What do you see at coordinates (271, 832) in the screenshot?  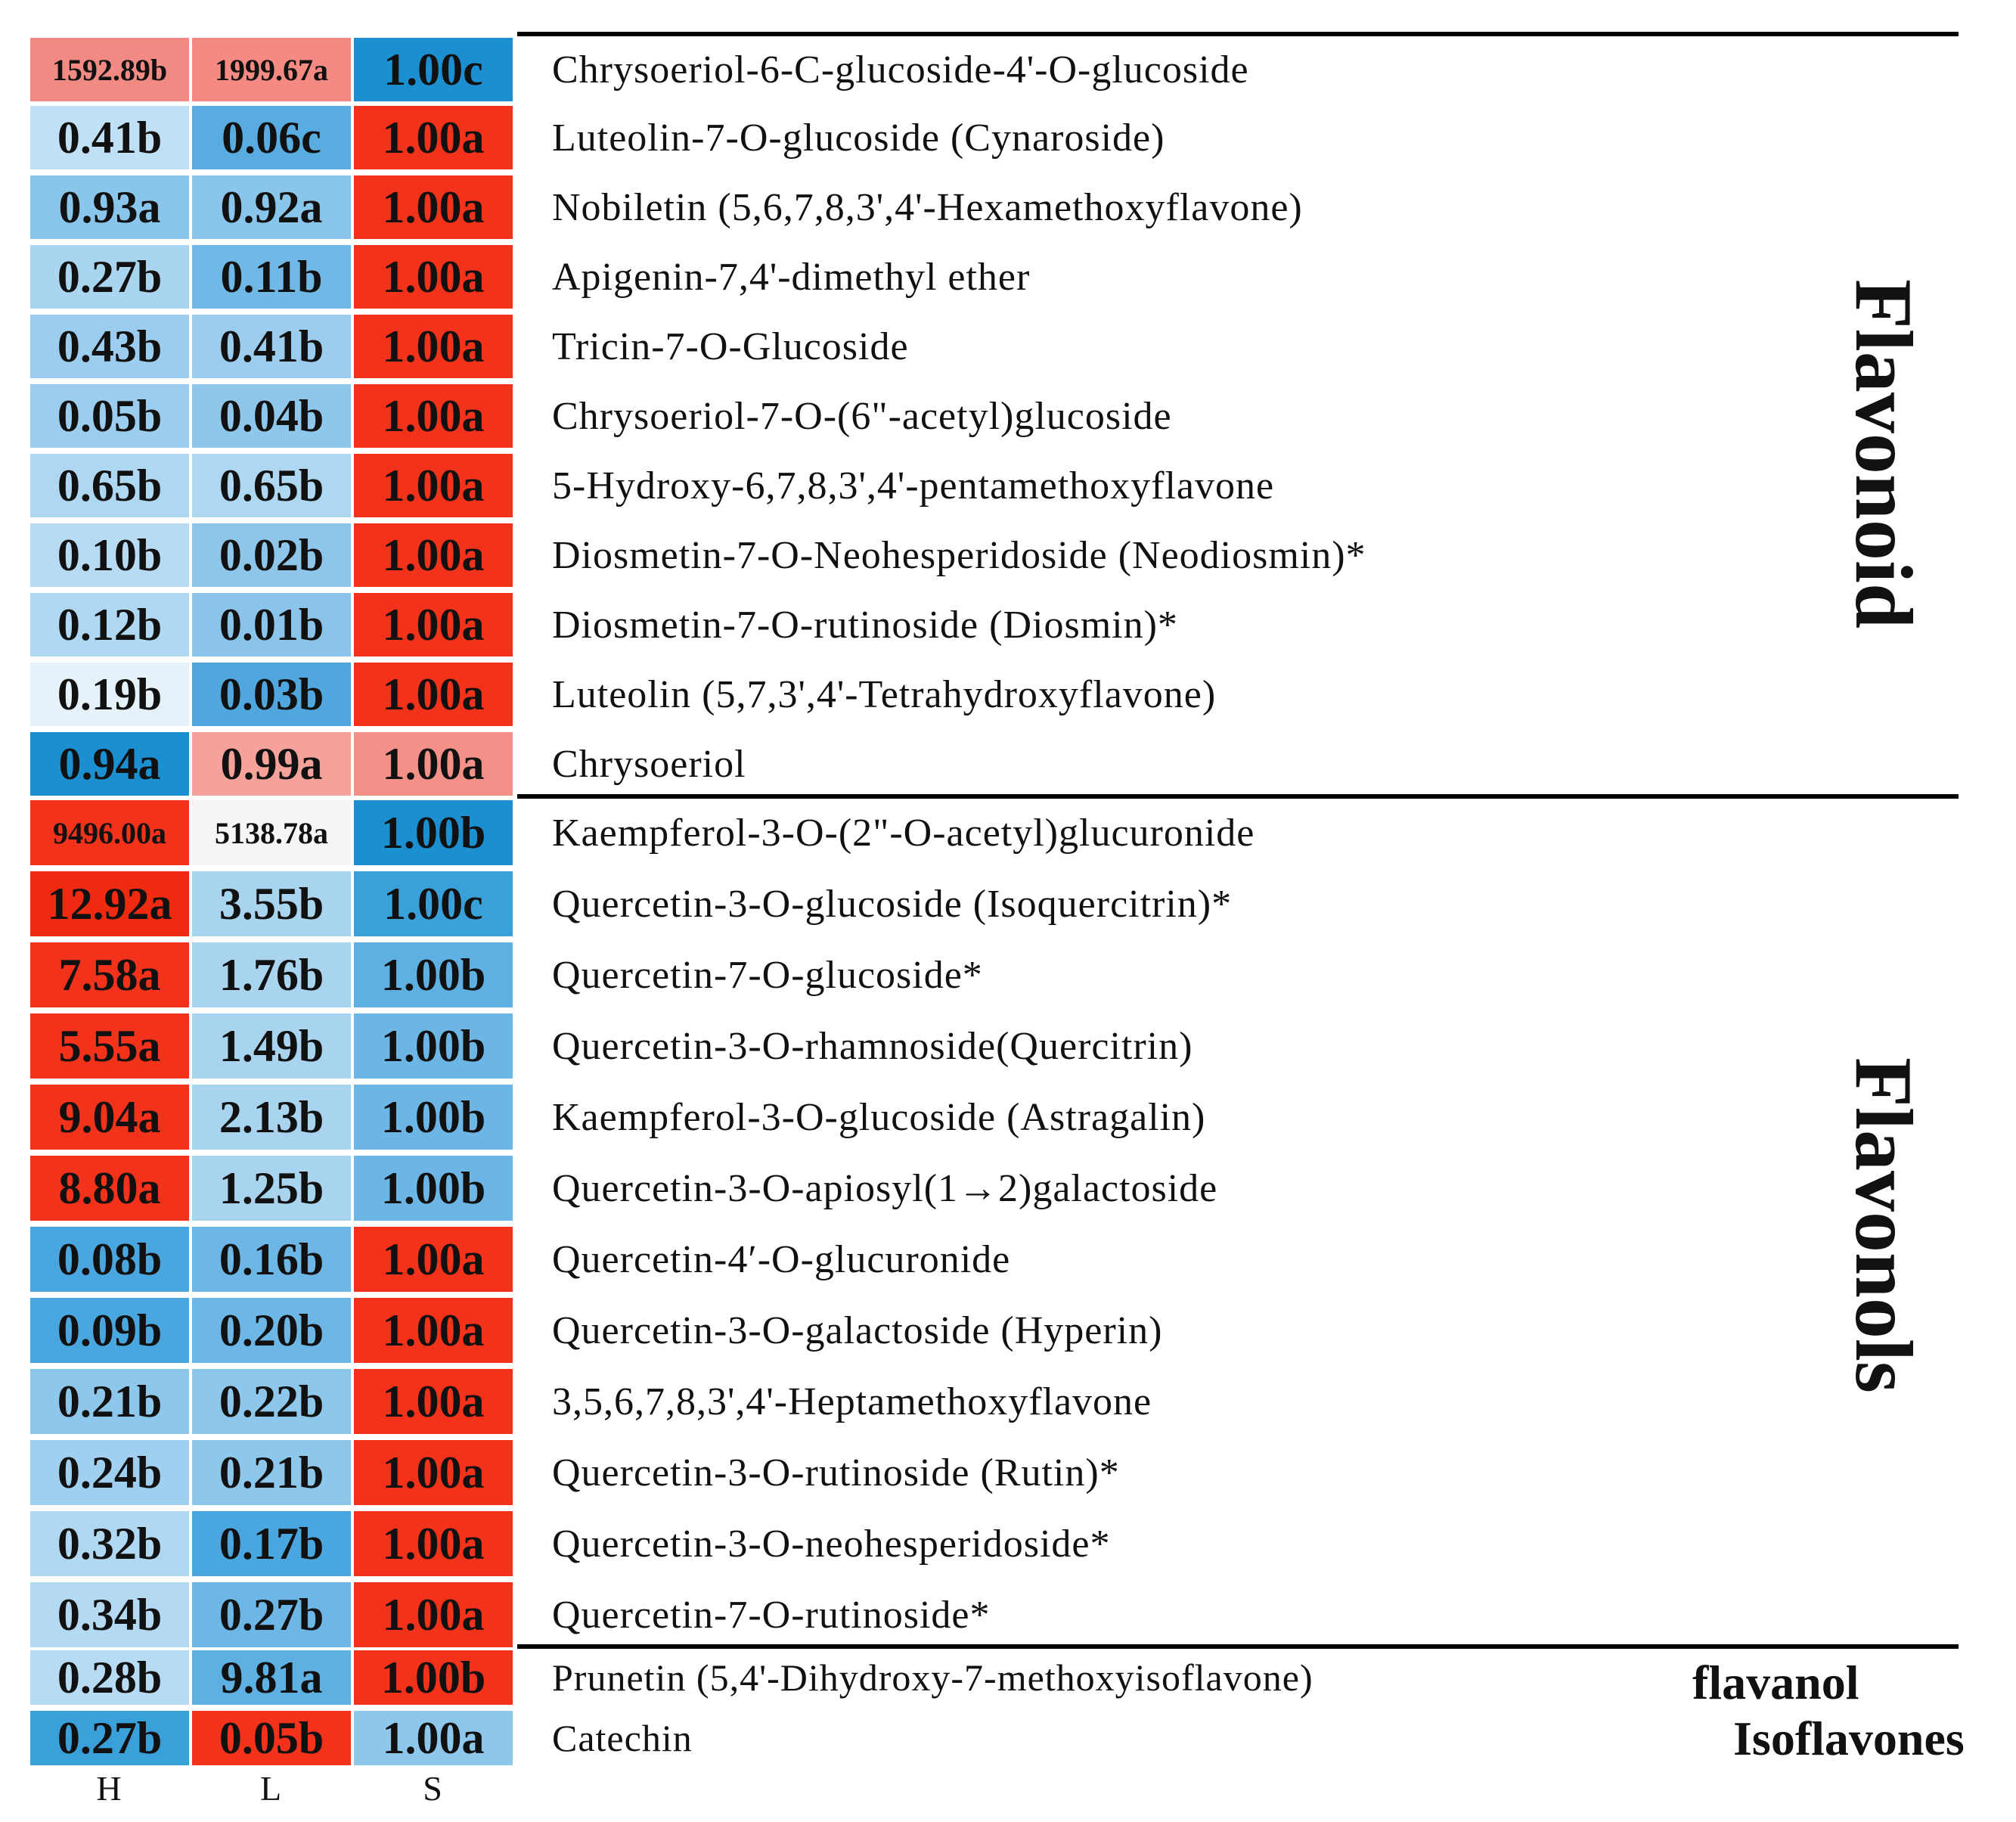 I see `heatmap-cell-r11-L: 5138.78a` at bounding box center [271, 832].